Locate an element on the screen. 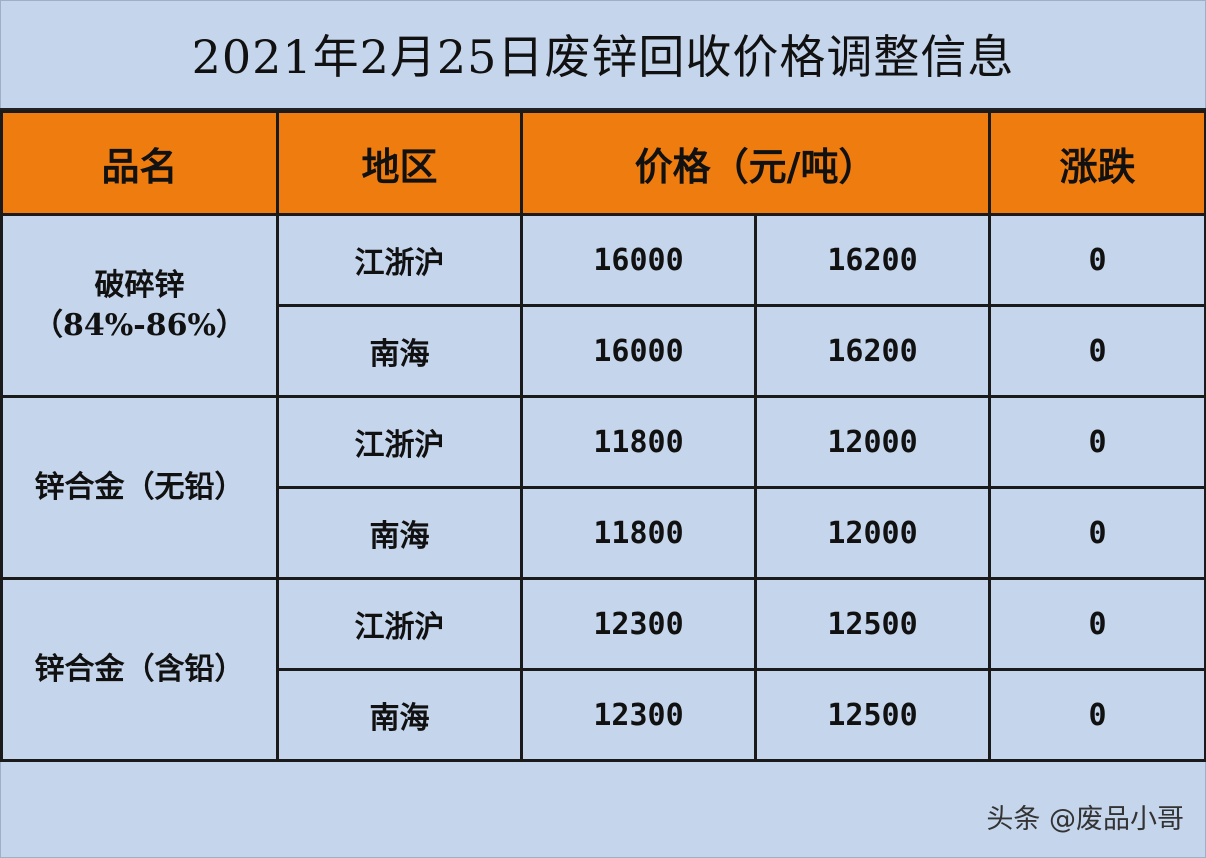 The height and width of the screenshot is (858, 1206). table-row: 南海 11800 12000 0 is located at coordinates (604, 533).